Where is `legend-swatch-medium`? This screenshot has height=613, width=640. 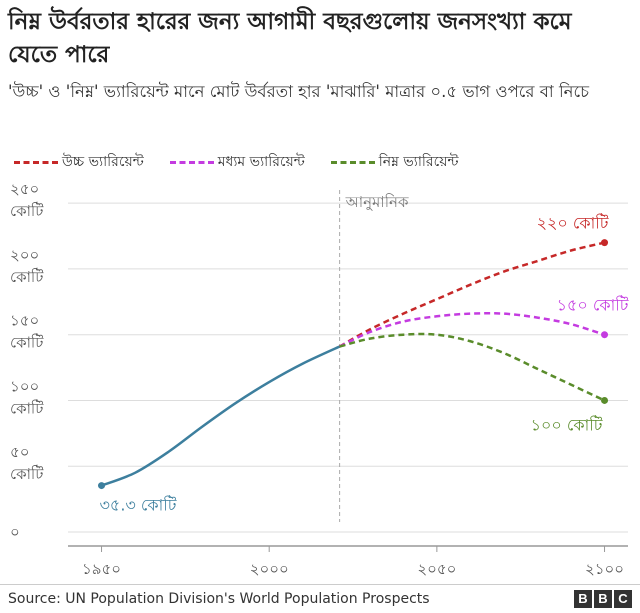 legend-swatch-medium is located at coordinates (191, 162).